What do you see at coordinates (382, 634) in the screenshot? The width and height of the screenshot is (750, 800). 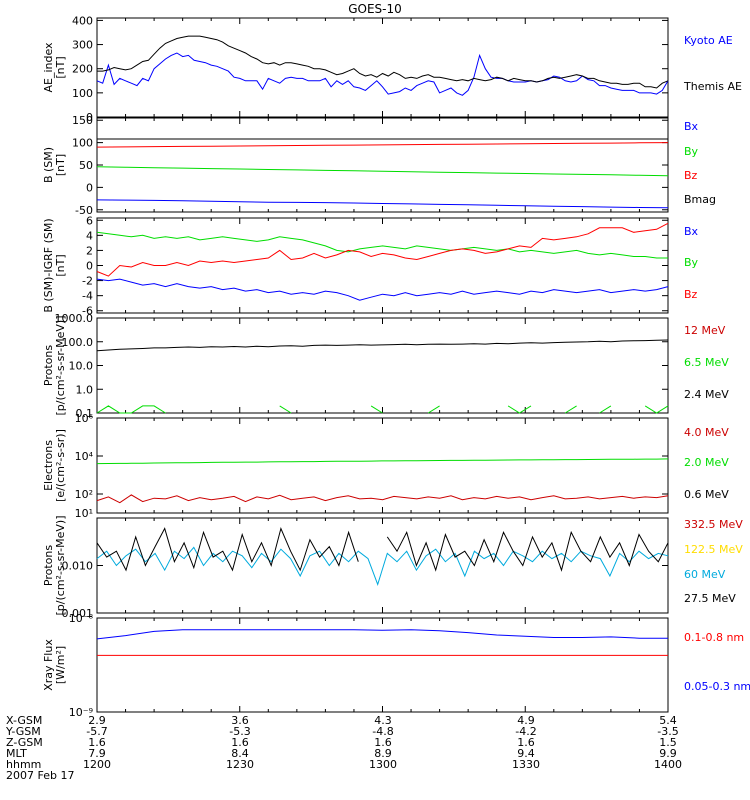 I see `series-line-0-05-0-3-nm` at bounding box center [382, 634].